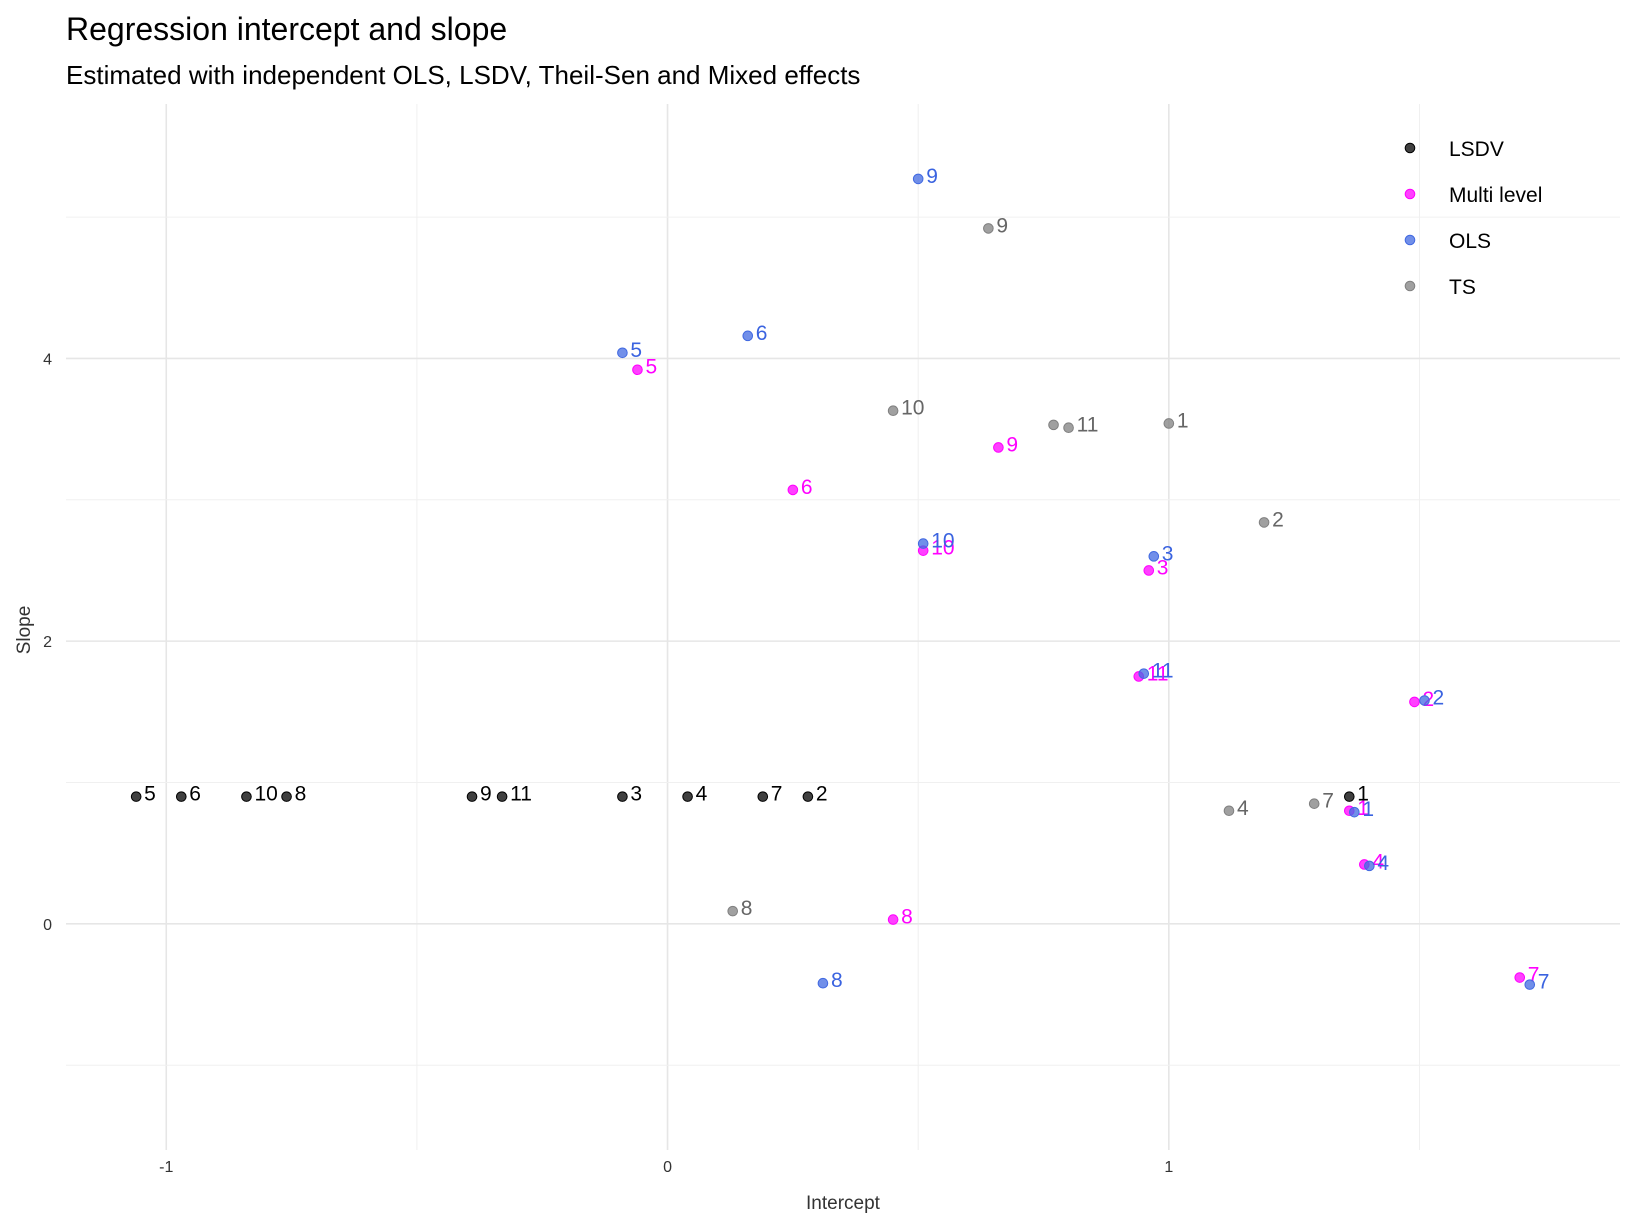 Image resolution: width=1632 pixels, height=1224 pixels. I want to click on x-axis-title: Intercept, so click(843, 1203).